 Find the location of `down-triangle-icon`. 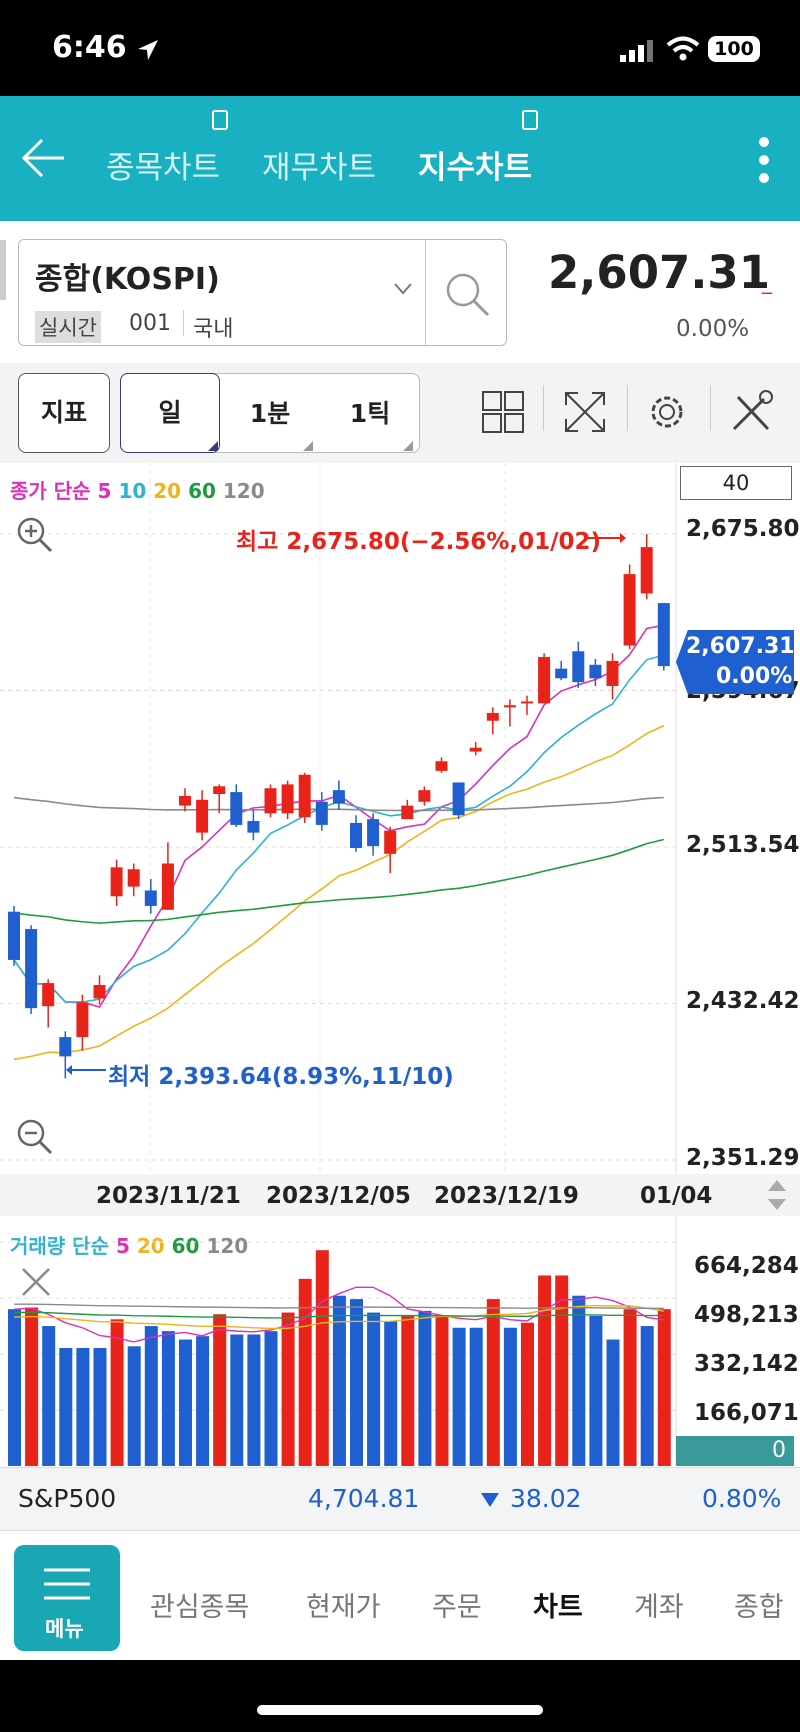

down-triangle-icon is located at coordinates (490, 1500).